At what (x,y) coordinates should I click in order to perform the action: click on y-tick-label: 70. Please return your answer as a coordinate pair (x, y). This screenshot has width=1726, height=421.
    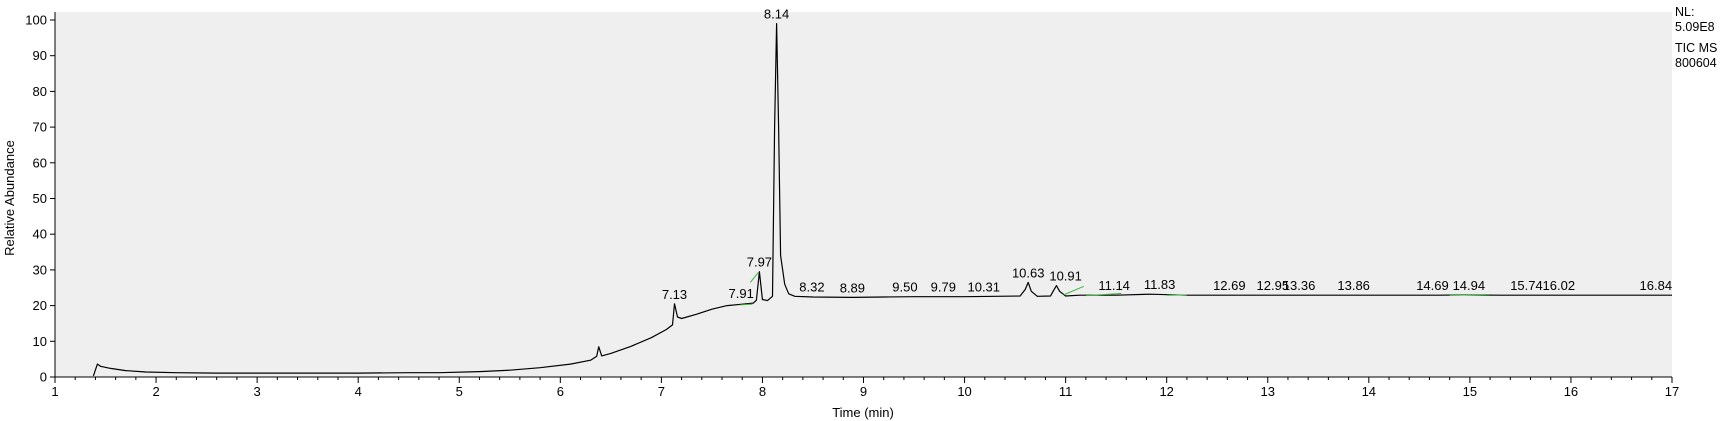
    Looking at the image, I should click on (40, 127).